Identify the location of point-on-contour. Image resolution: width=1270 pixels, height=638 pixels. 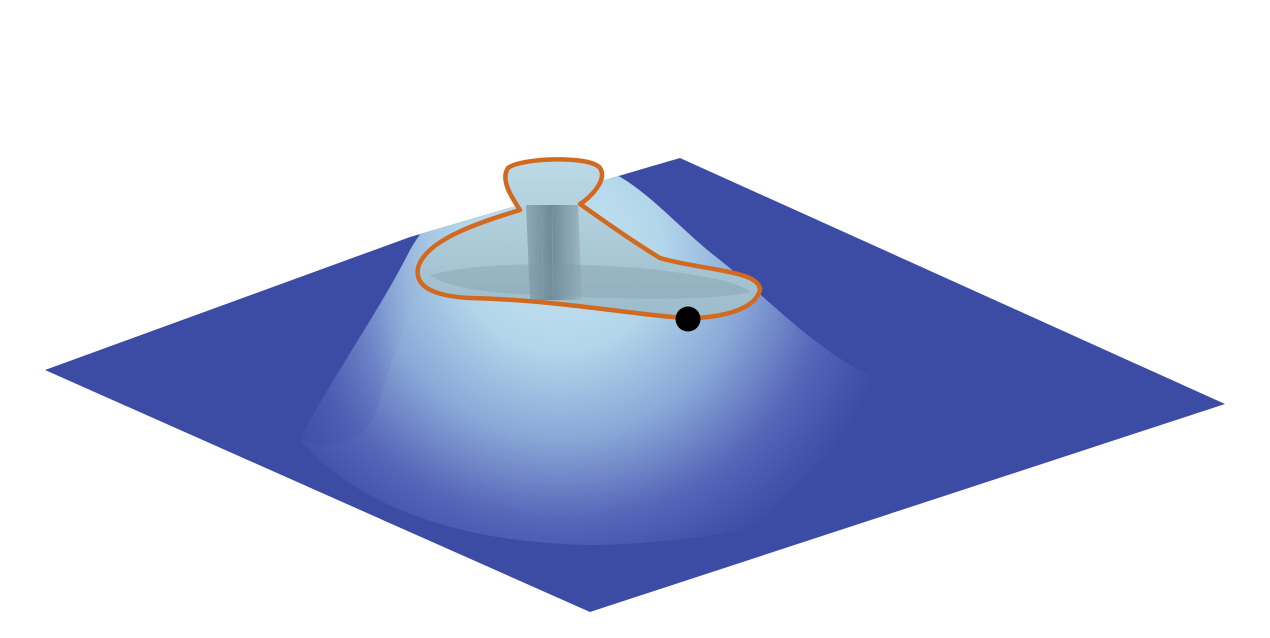
(688, 319).